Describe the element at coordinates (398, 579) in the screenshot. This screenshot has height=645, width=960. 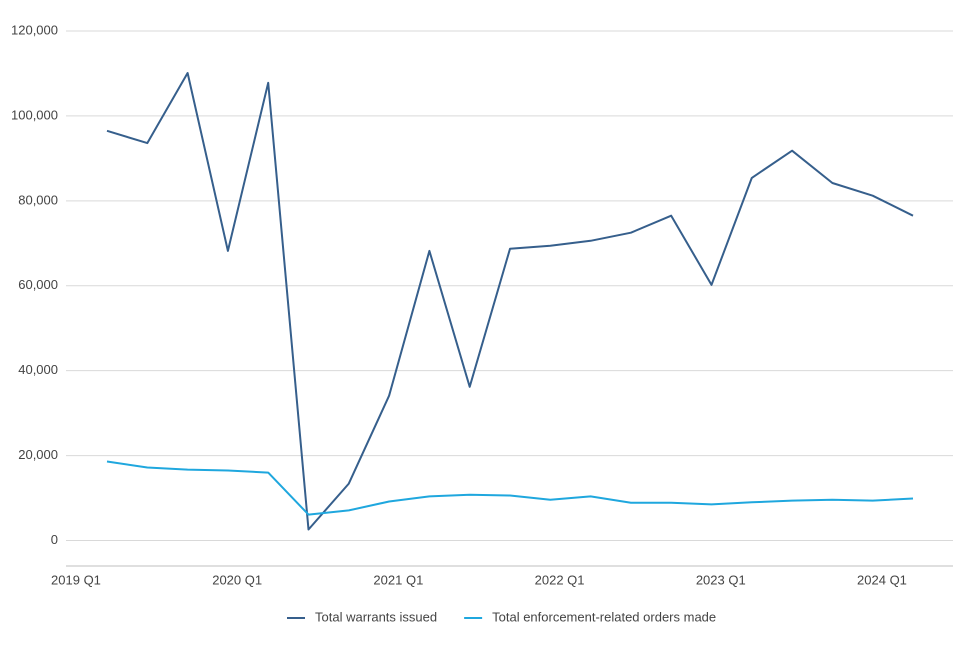
I see `x-tick-label: 2021 Q1` at that location.